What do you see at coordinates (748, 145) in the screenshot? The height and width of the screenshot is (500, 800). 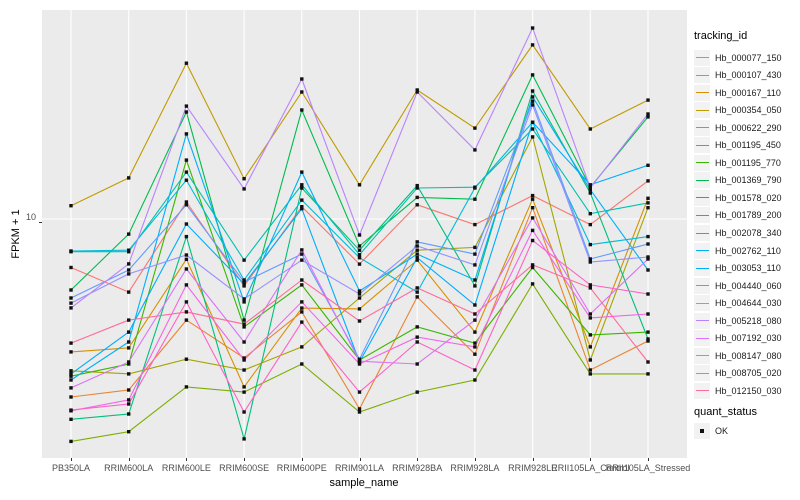 I see `legend-label: Hb_001195_450` at bounding box center [748, 145].